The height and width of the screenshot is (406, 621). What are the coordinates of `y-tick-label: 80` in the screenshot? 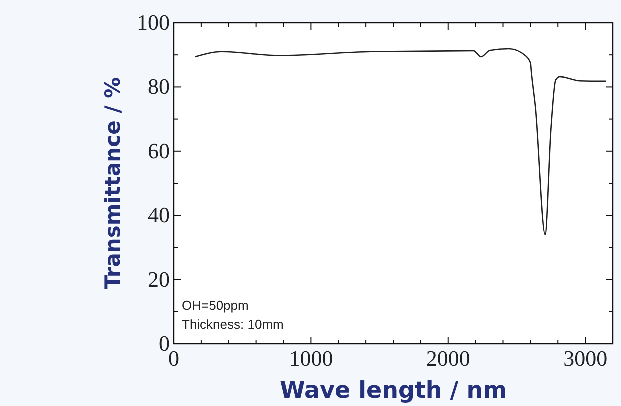 It's located at (159, 87).